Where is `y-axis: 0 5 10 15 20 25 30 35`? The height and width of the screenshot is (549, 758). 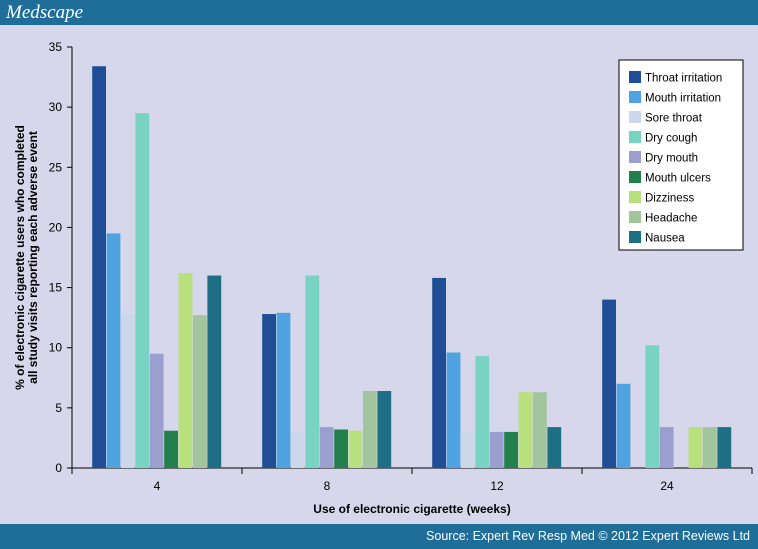 y-axis: 0 5 10 15 20 25 30 35 is located at coordinates (61, 257).